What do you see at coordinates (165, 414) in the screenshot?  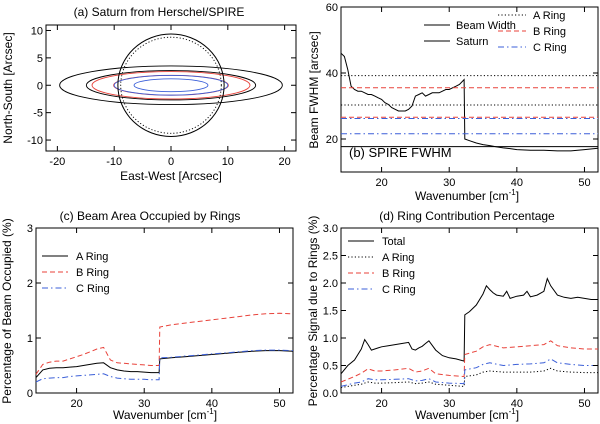 I see `panel-c-xlabel: Wavenumber [cm-1]` at bounding box center [165, 414].